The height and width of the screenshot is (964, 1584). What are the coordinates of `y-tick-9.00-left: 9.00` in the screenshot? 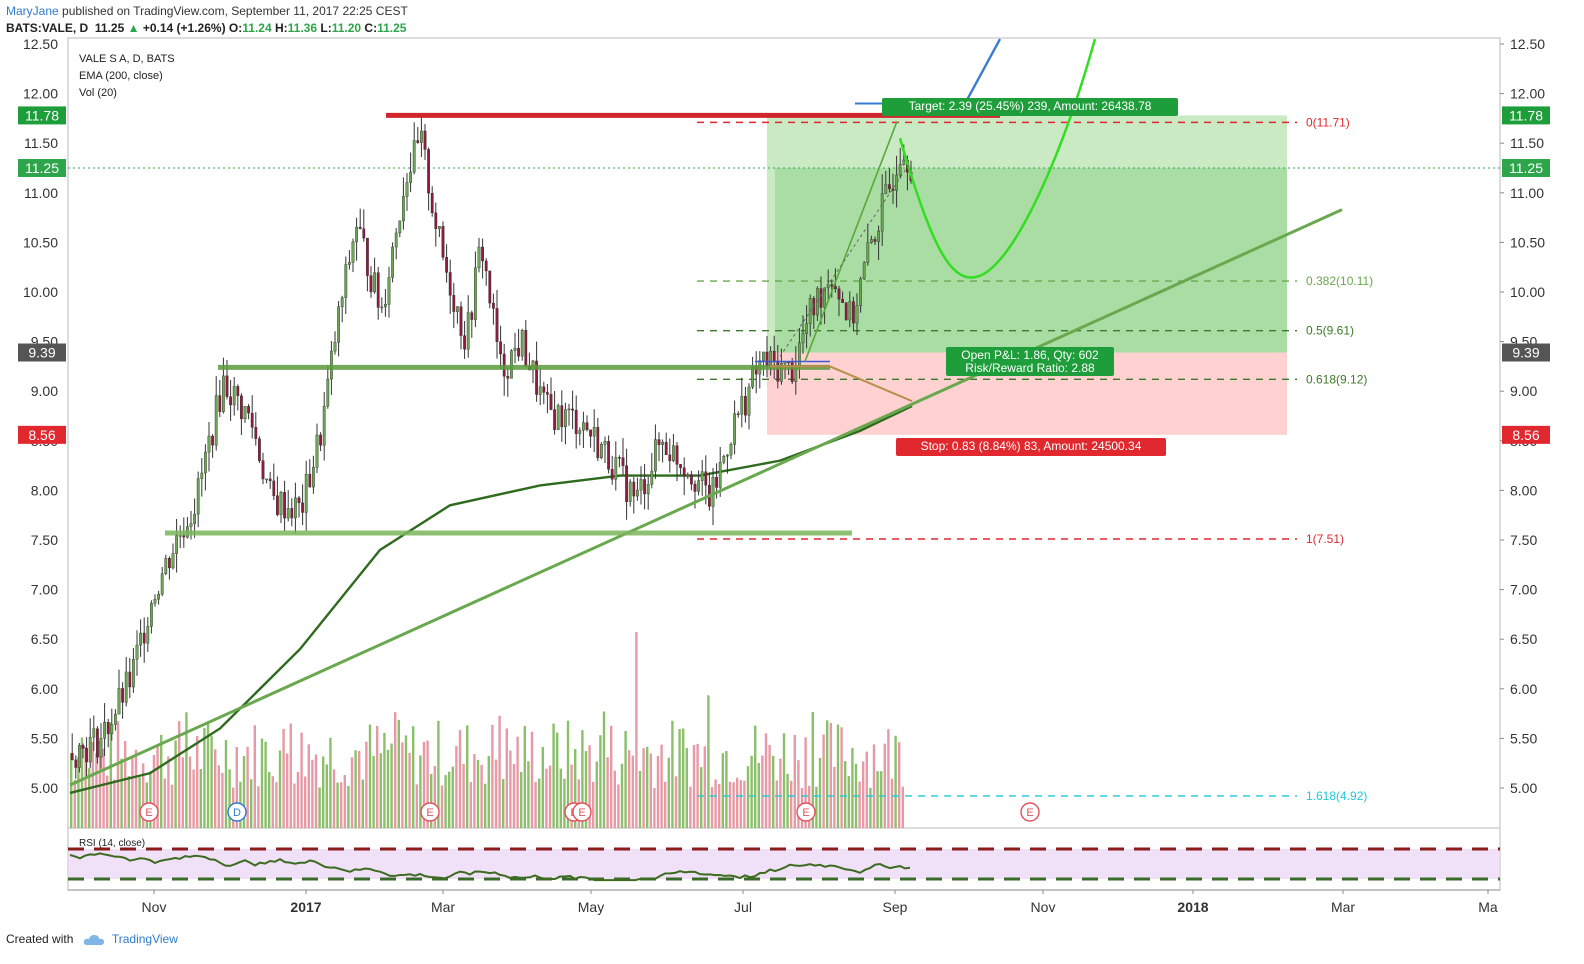 It's located at (44, 391).